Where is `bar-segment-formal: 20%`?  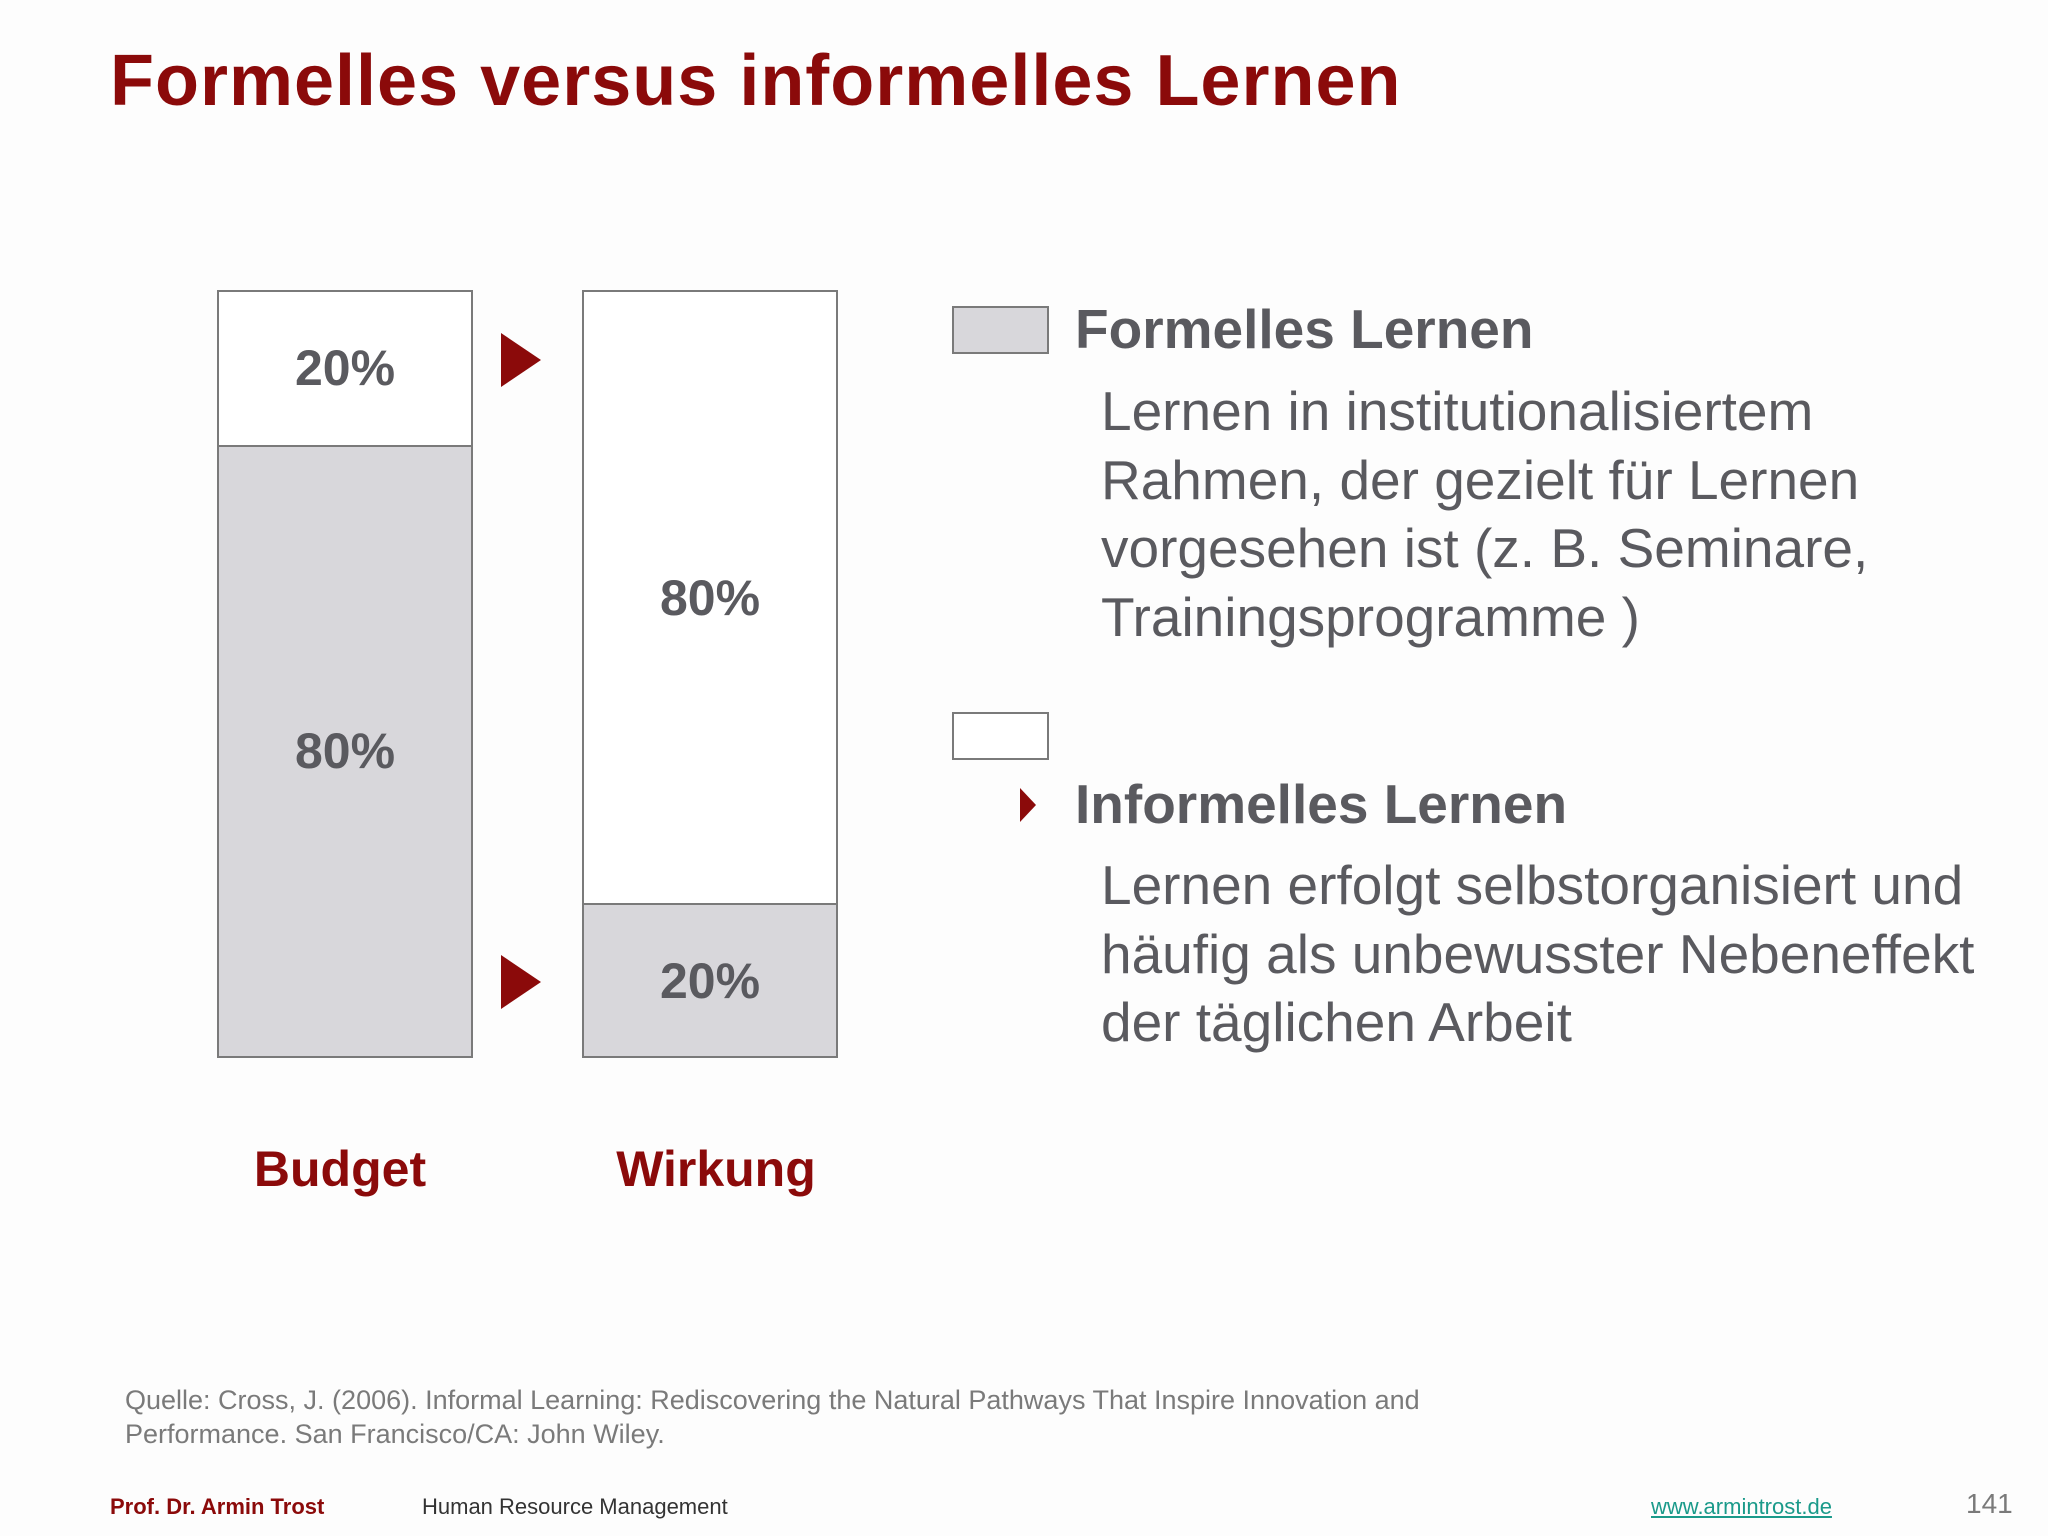
bar-segment-formal: 20% is located at coordinates (710, 979).